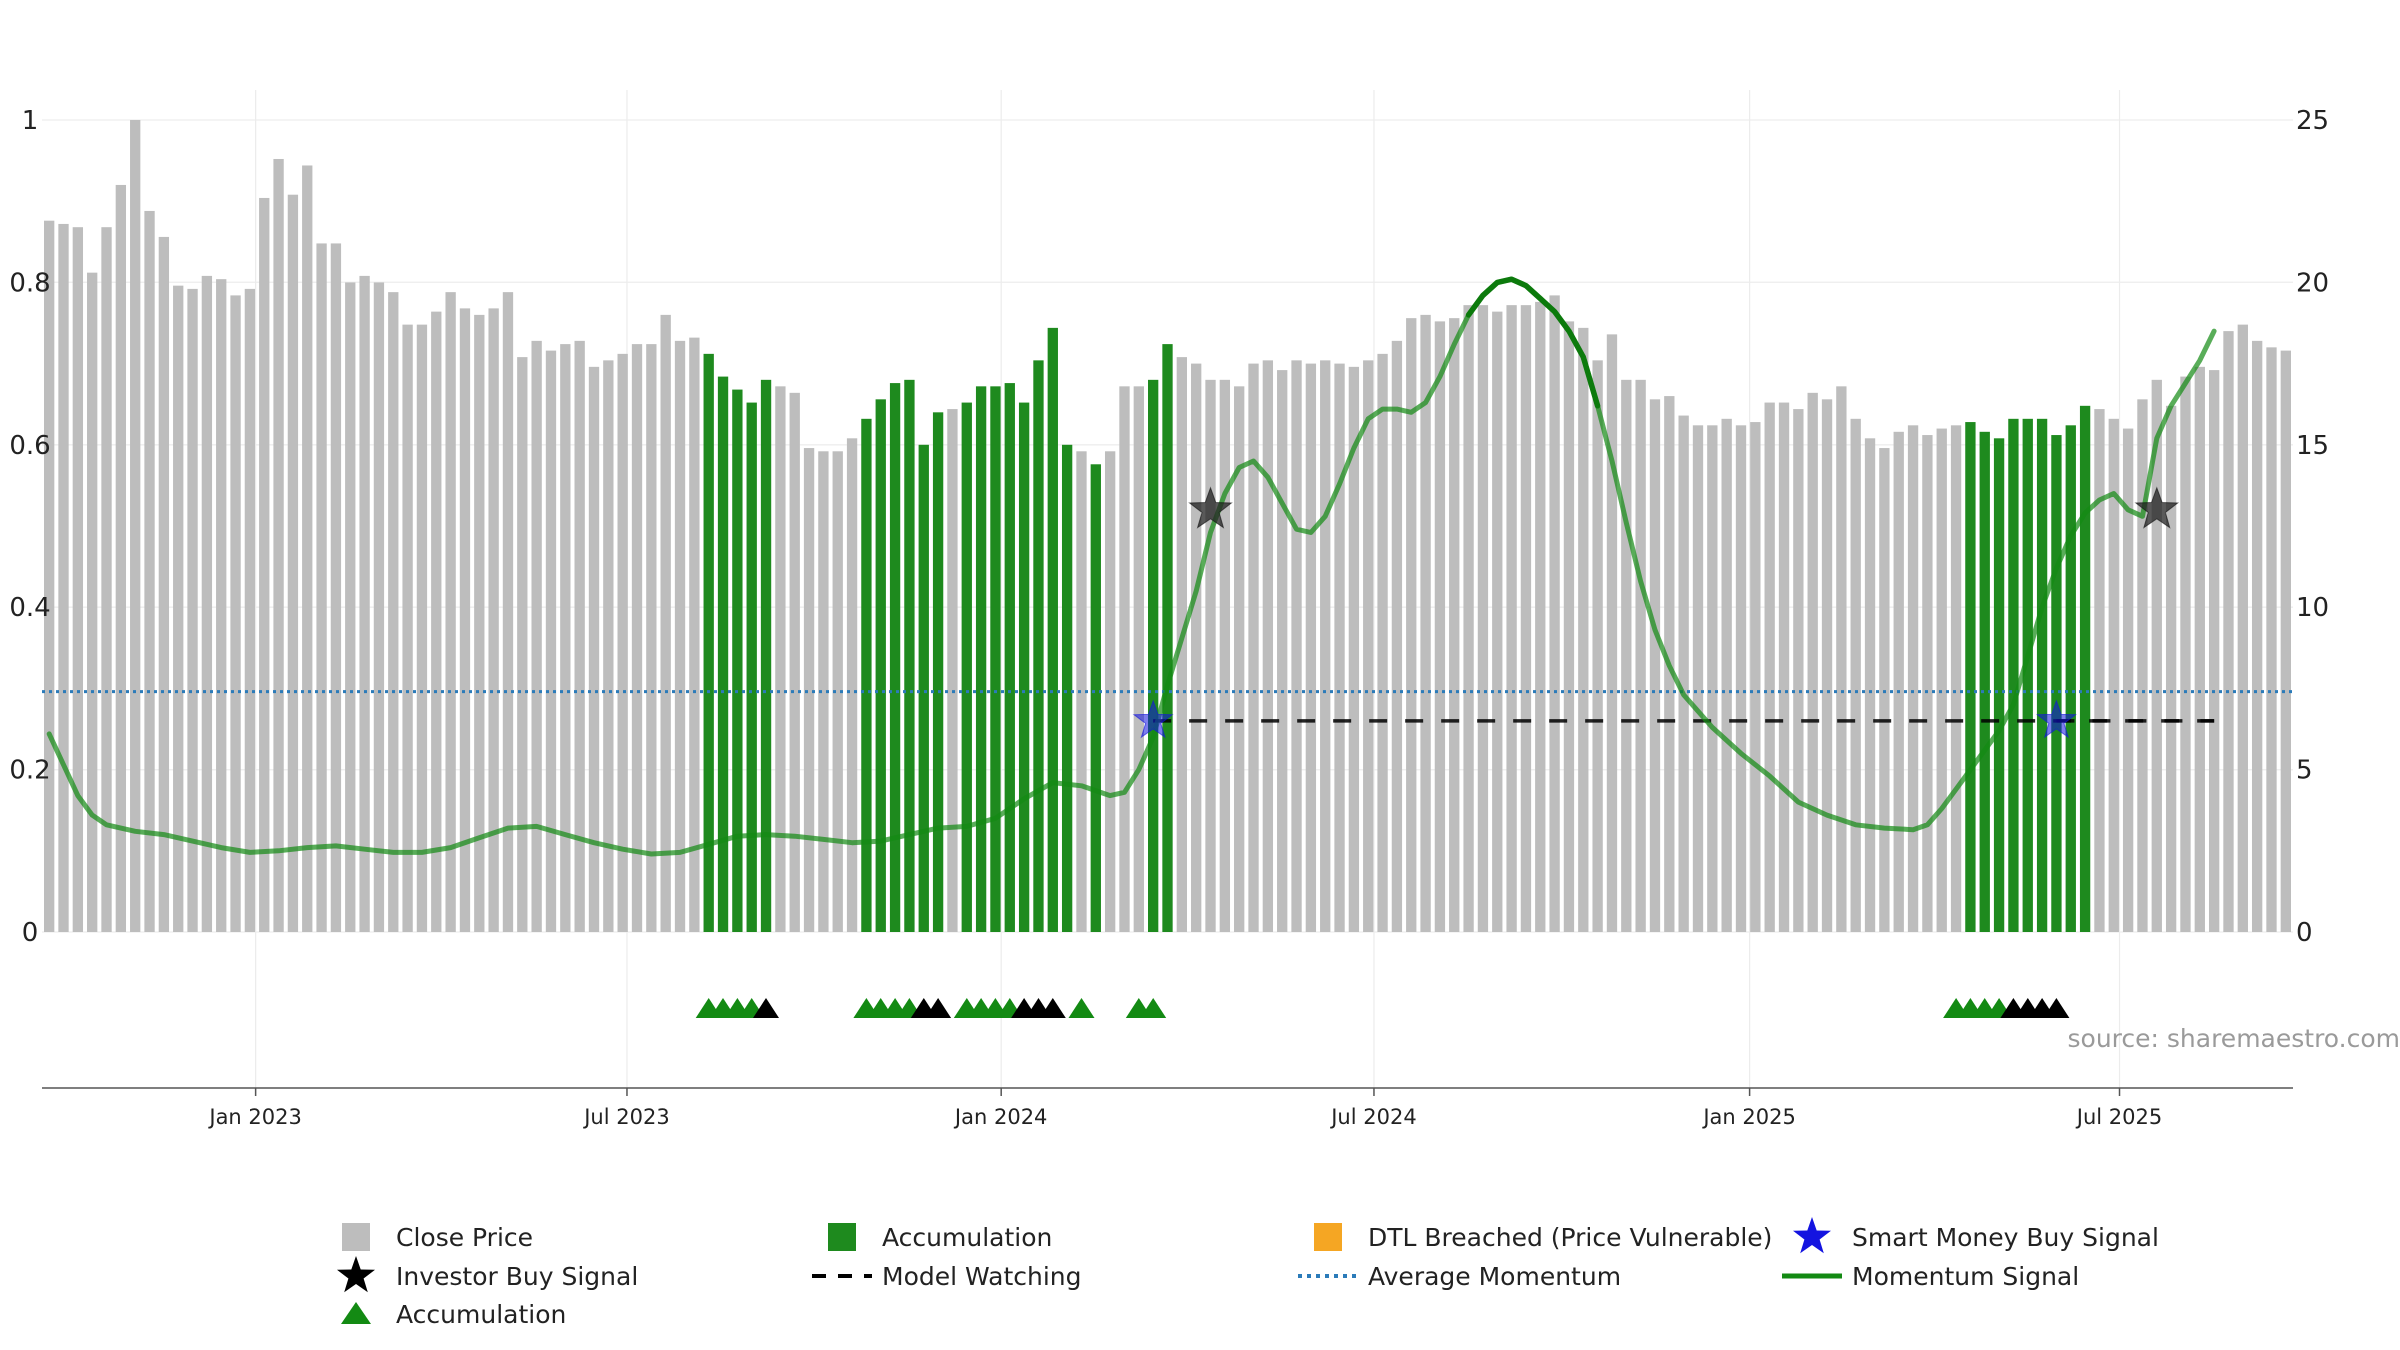 Image resolution: width=2400 pixels, height=1350 pixels. Describe the element at coordinates (1543, 1237) in the screenshot. I see `legend-item-dtl: DTL Breached (Price Vulnerable)` at that location.